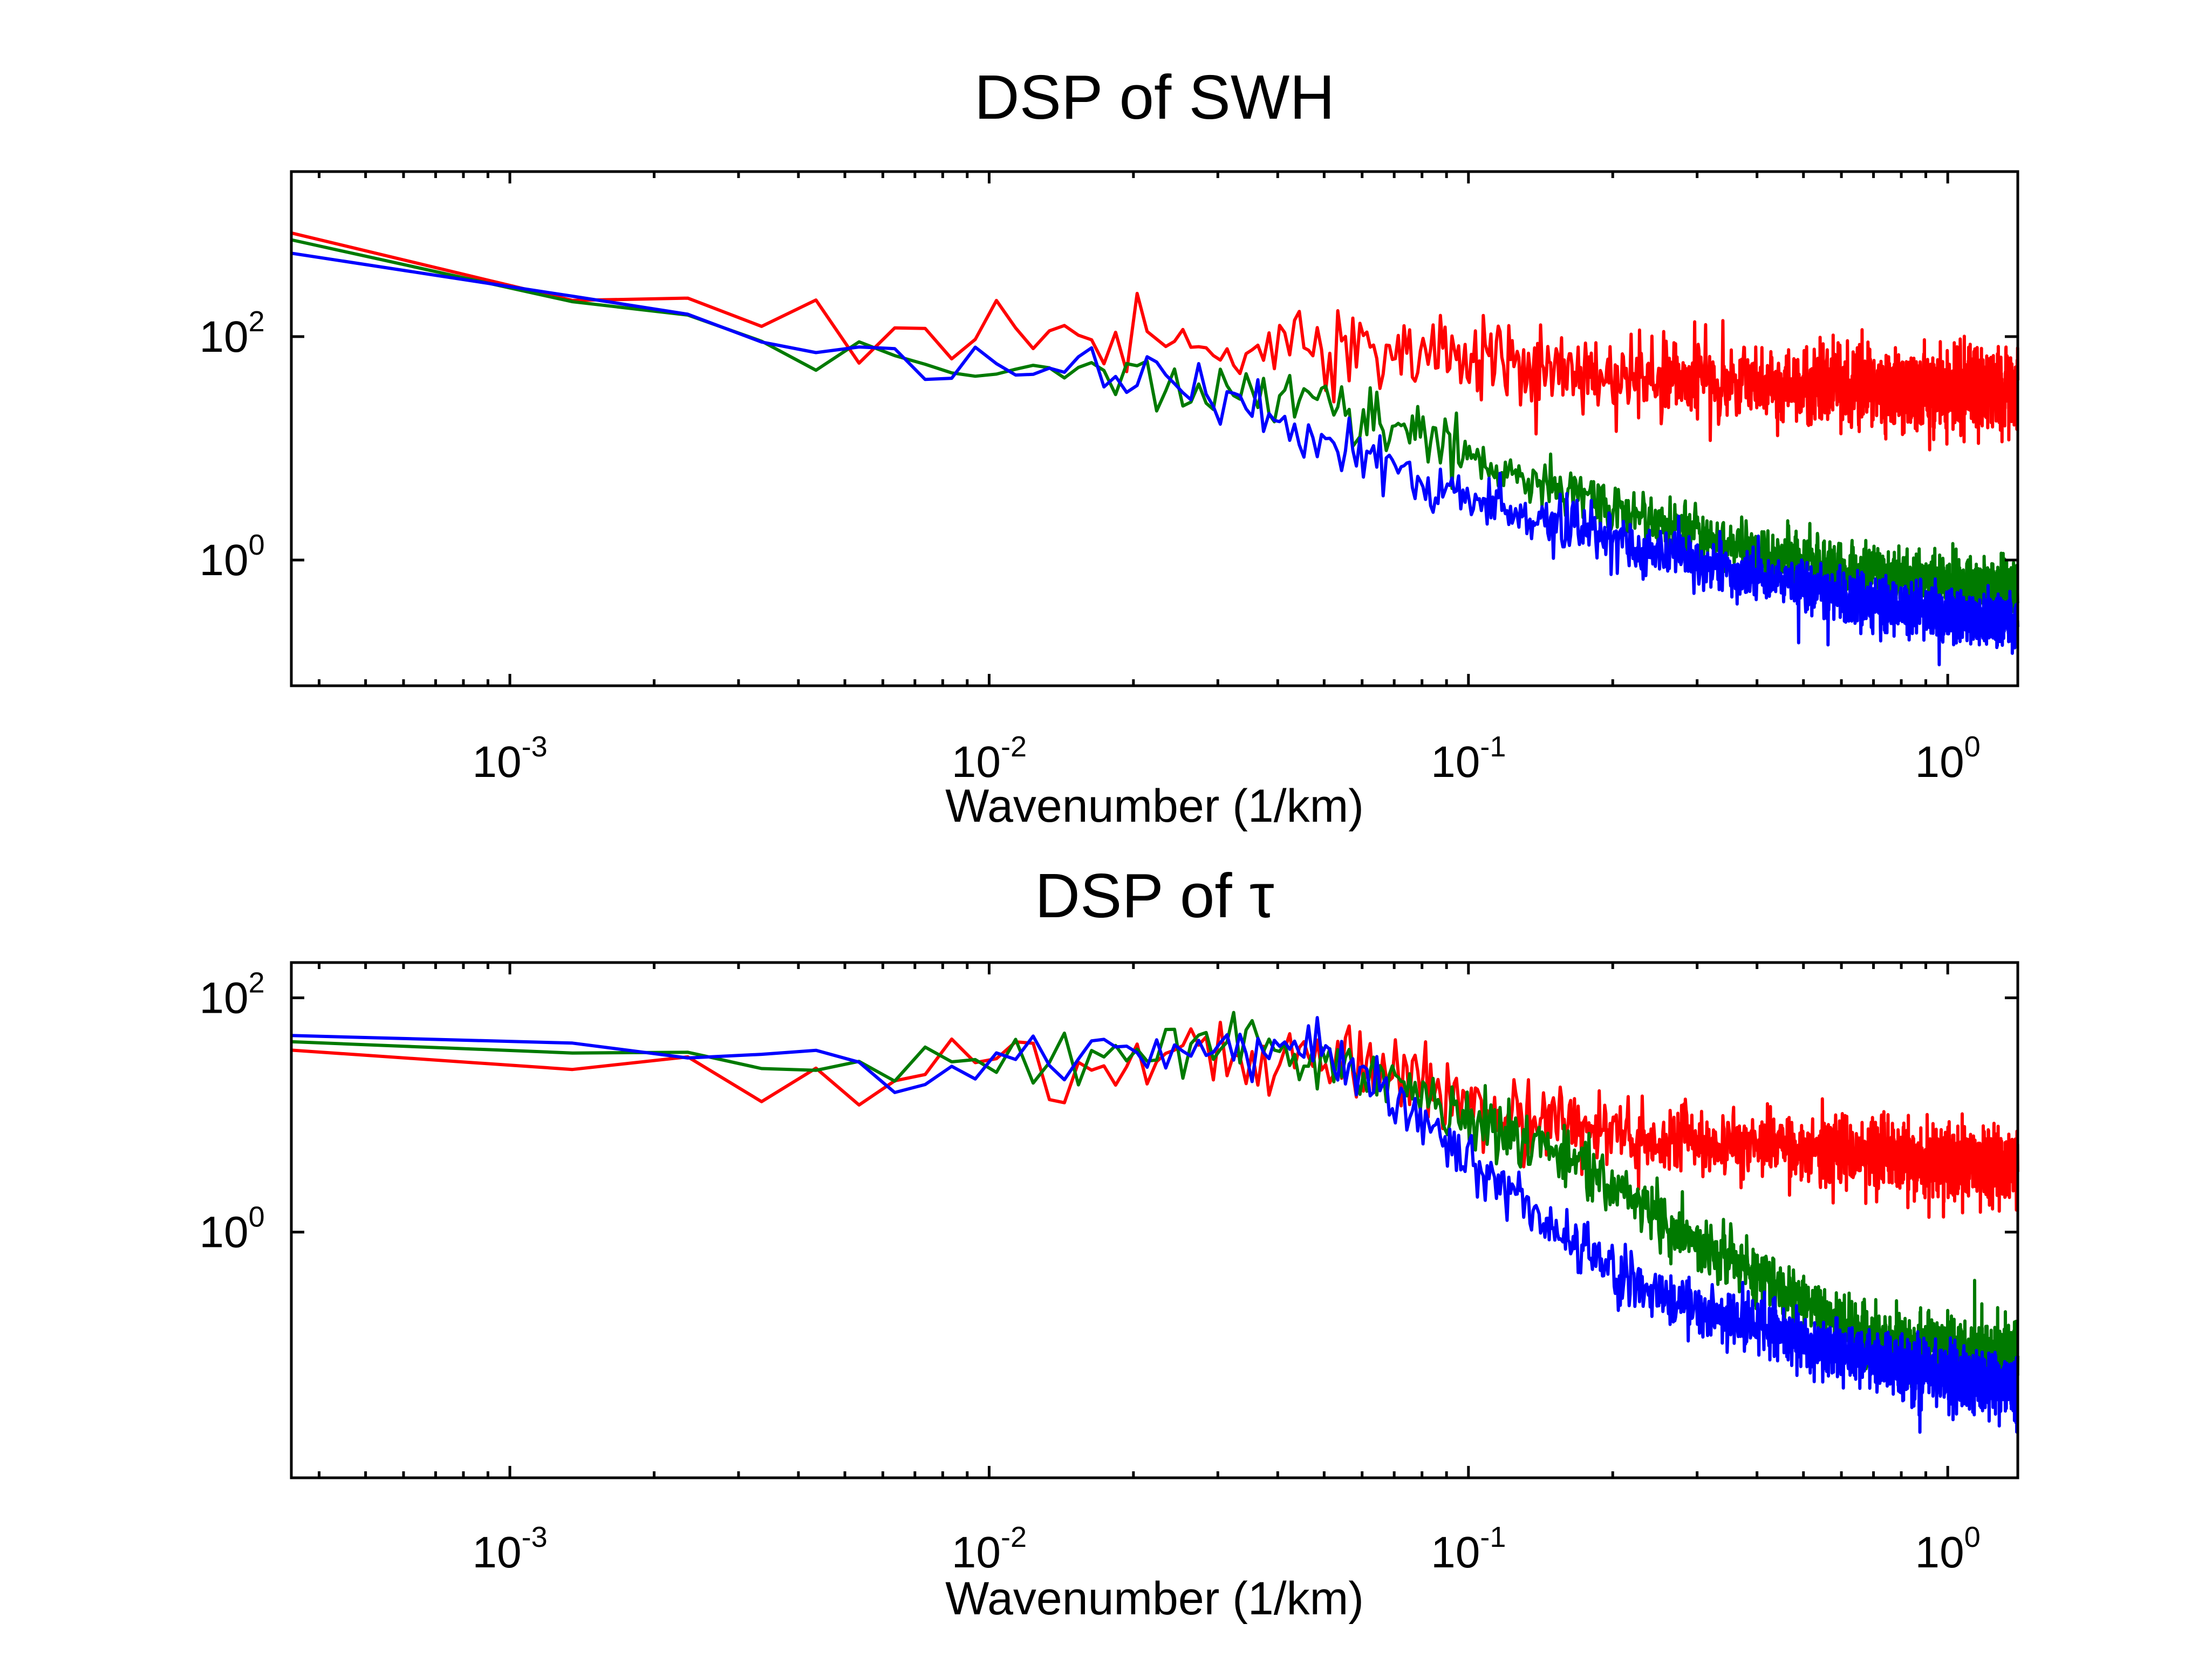 Image resolution: width=2212 pixels, height=1658 pixels. I want to click on y-tick-label-swh: 10², so click(232, 333).